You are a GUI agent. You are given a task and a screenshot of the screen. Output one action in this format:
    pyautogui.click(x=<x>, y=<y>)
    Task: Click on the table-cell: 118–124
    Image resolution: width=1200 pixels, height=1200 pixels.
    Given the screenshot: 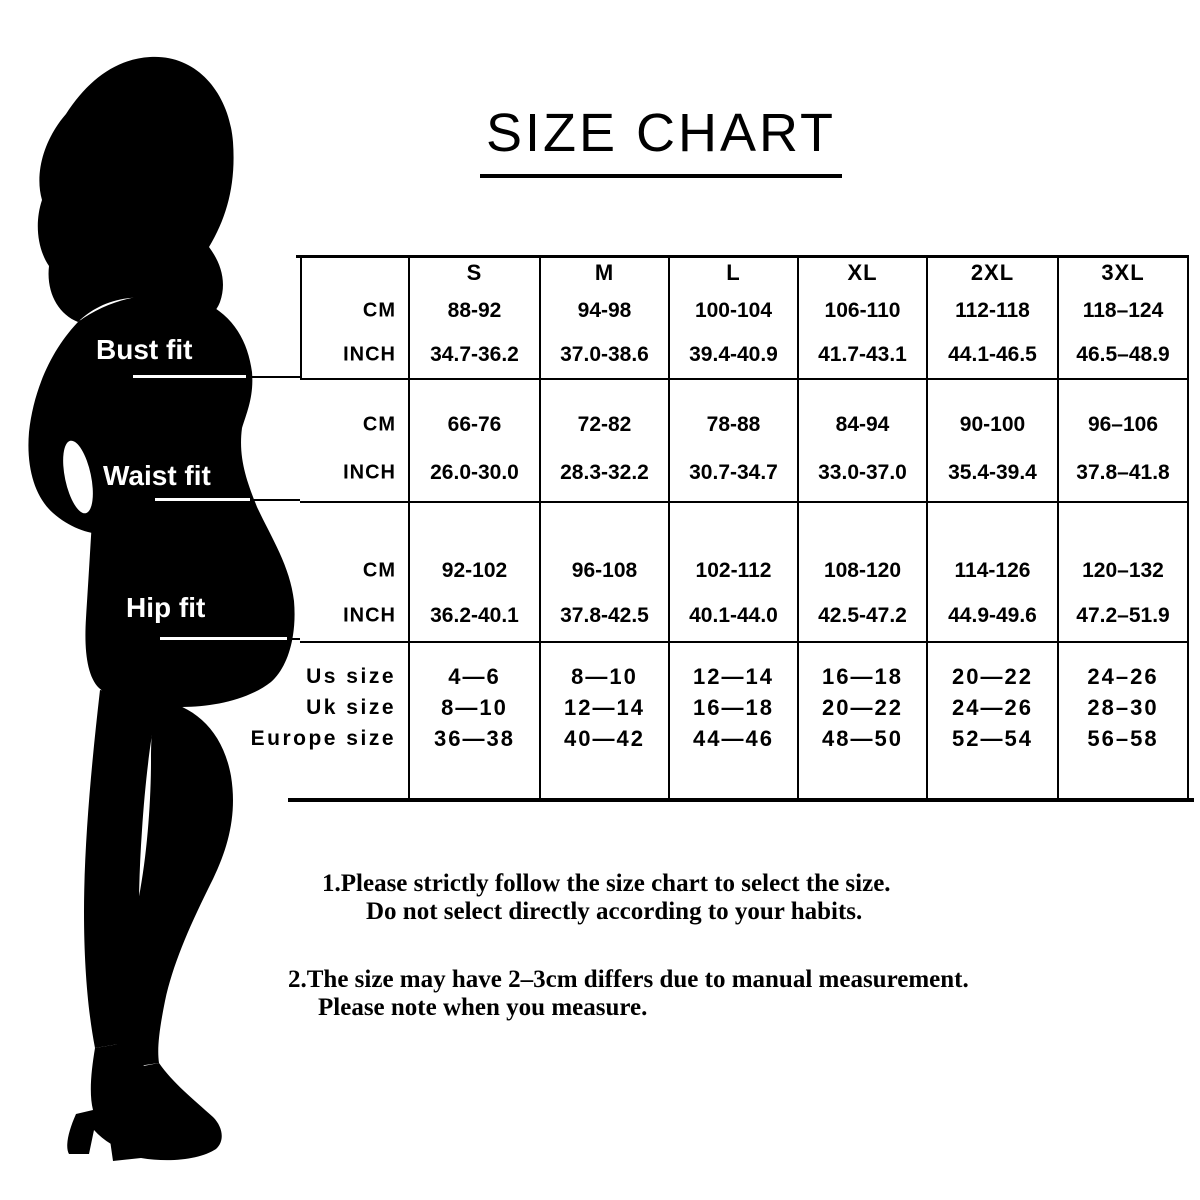 What is the action you would take?
    pyautogui.click(x=1123, y=310)
    